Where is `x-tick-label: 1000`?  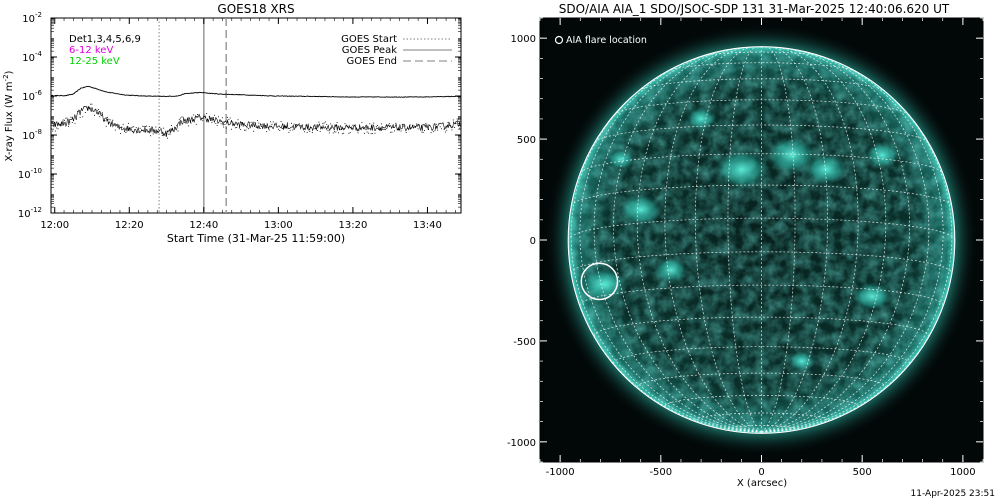
x-tick-label: 1000 is located at coordinates (962, 472).